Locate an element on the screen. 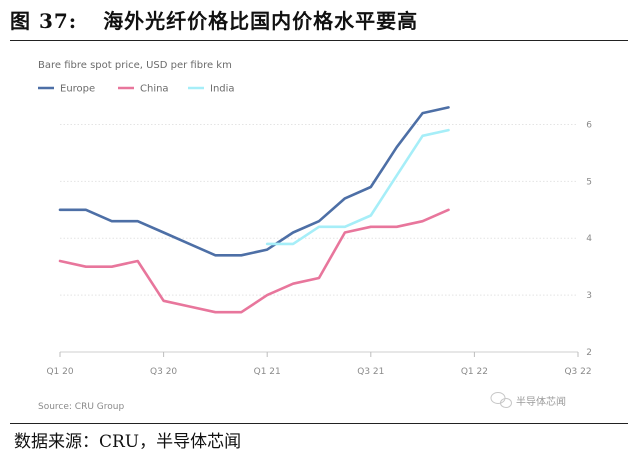 This screenshot has width=638, height=464. legend-label-india: India is located at coordinates (222, 89).